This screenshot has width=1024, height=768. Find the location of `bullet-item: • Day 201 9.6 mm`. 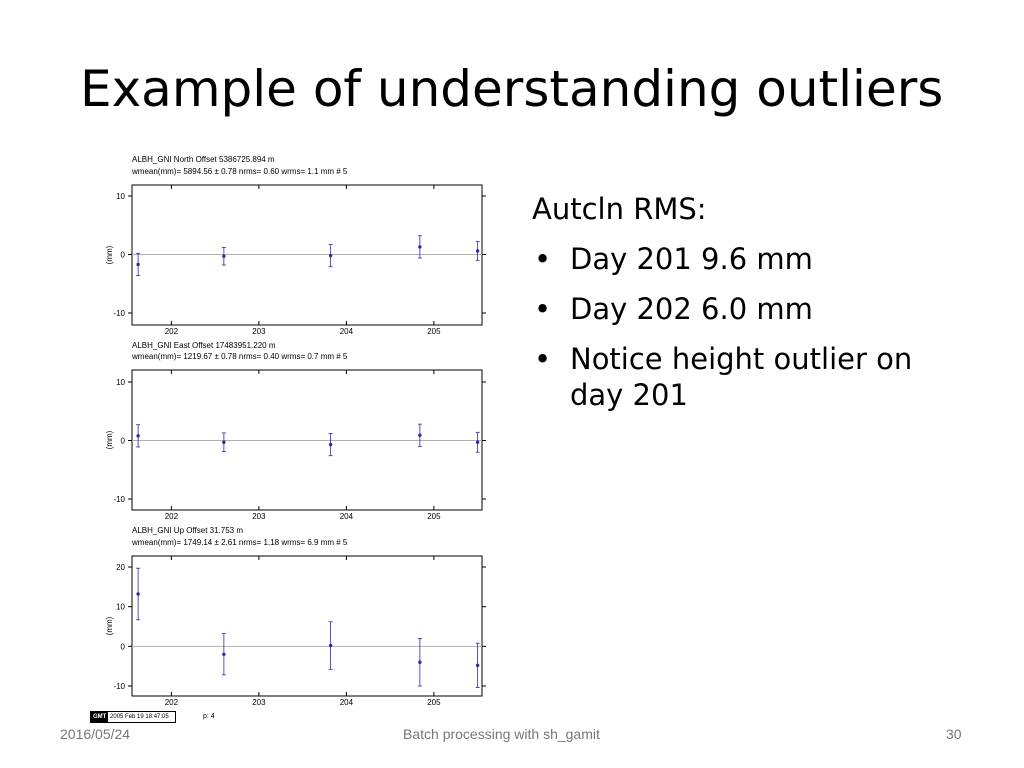

bullet-item: • Day 201 9.6 mm is located at coordinates (752, 260).